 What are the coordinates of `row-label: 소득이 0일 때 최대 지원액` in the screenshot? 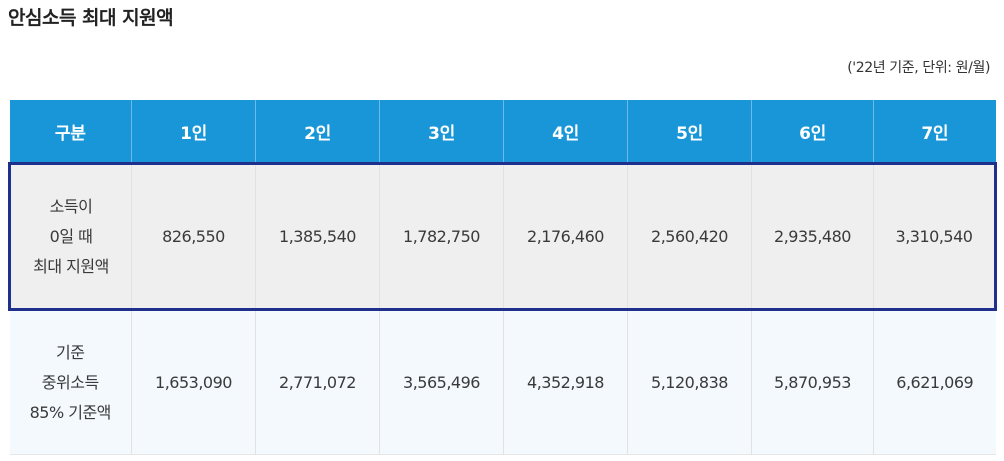 It's located at (70, 237).